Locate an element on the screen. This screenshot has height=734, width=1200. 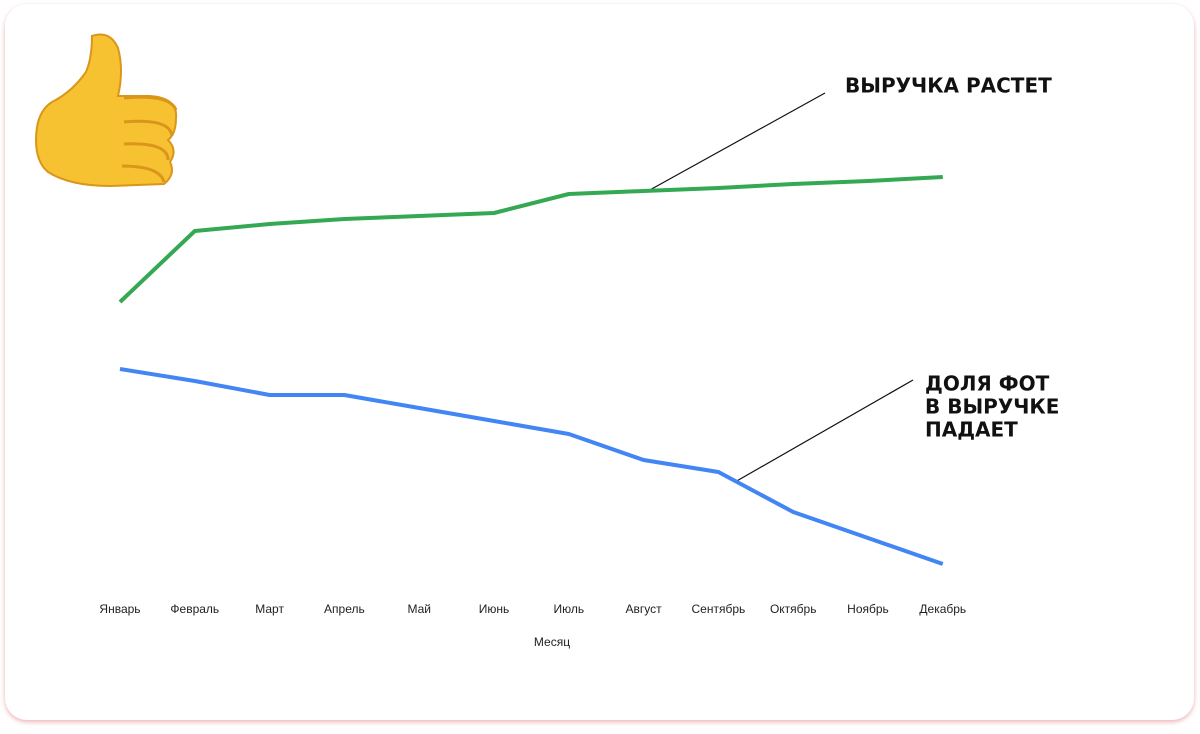
x-tick-label: Ноябрь is located at coordinates (868, 609).